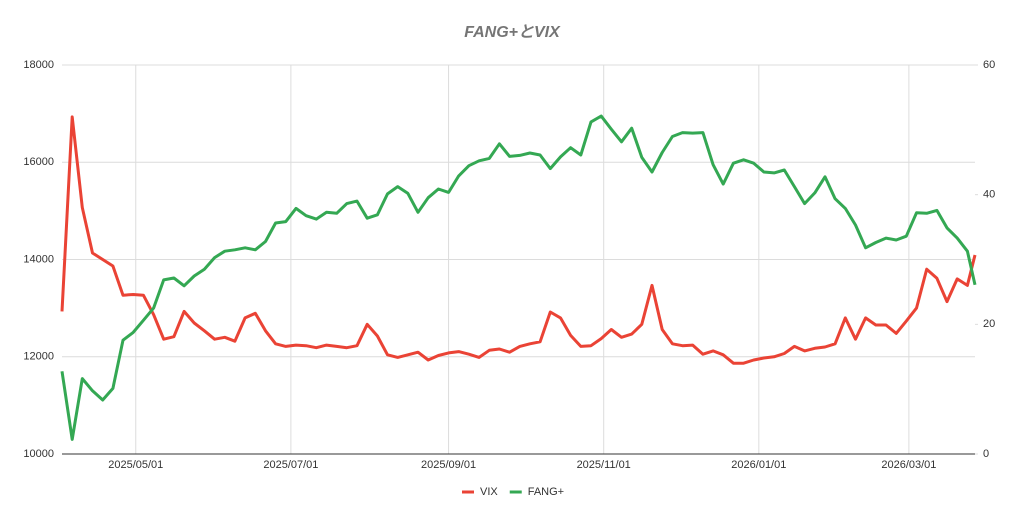 Image resolution: width=1024 pixels, height=523 pixels. What do you see at coordinates (489, 492) in the screenshot?
I see `legend-label: VIX` at bounding box center [489, 492].